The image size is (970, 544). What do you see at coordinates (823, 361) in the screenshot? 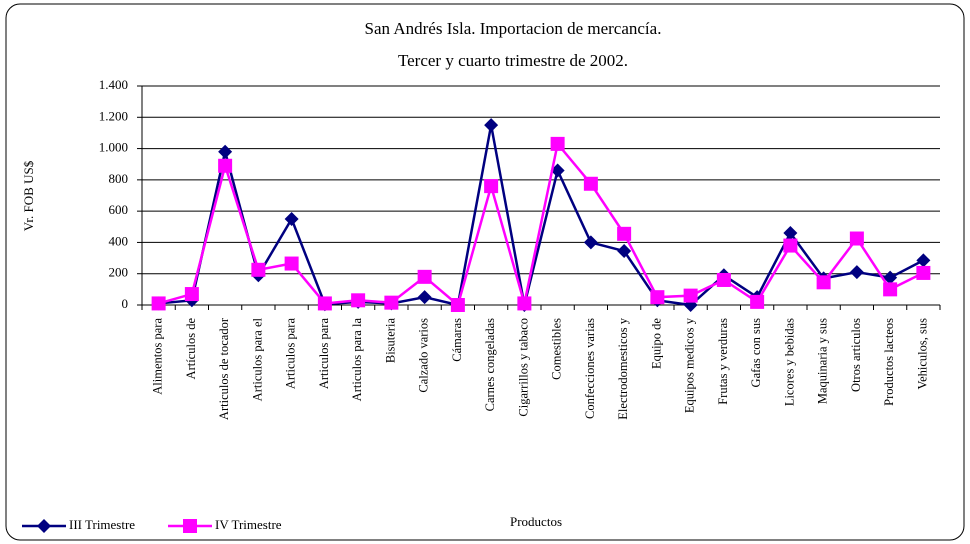
I see `x-tick-label: Maquinaria y sus` at bounding box center [823, 361].